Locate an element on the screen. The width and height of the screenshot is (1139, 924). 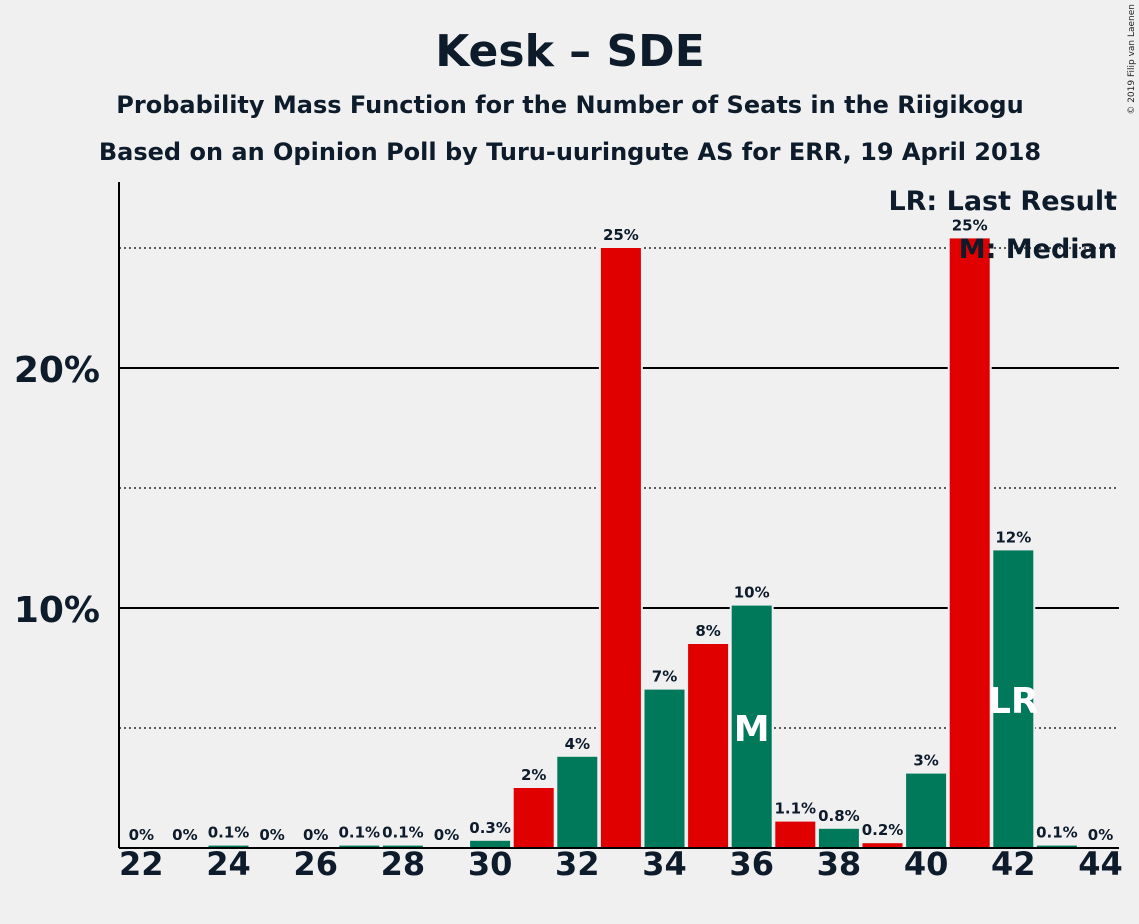
bar-value-label: 10% is located at coordinates (752, 593).